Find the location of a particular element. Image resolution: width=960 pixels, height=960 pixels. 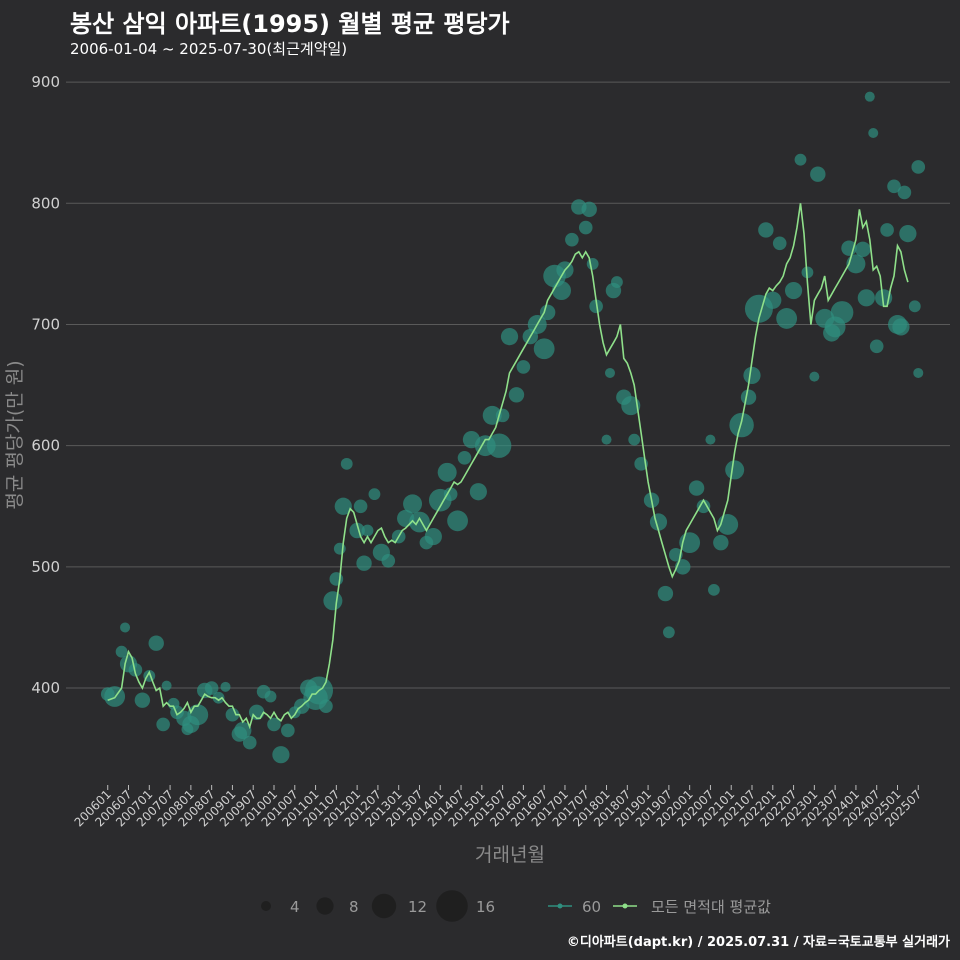

legend-series-label-1: 모든 면적대 평균값 is located at coordinates (711, 907).